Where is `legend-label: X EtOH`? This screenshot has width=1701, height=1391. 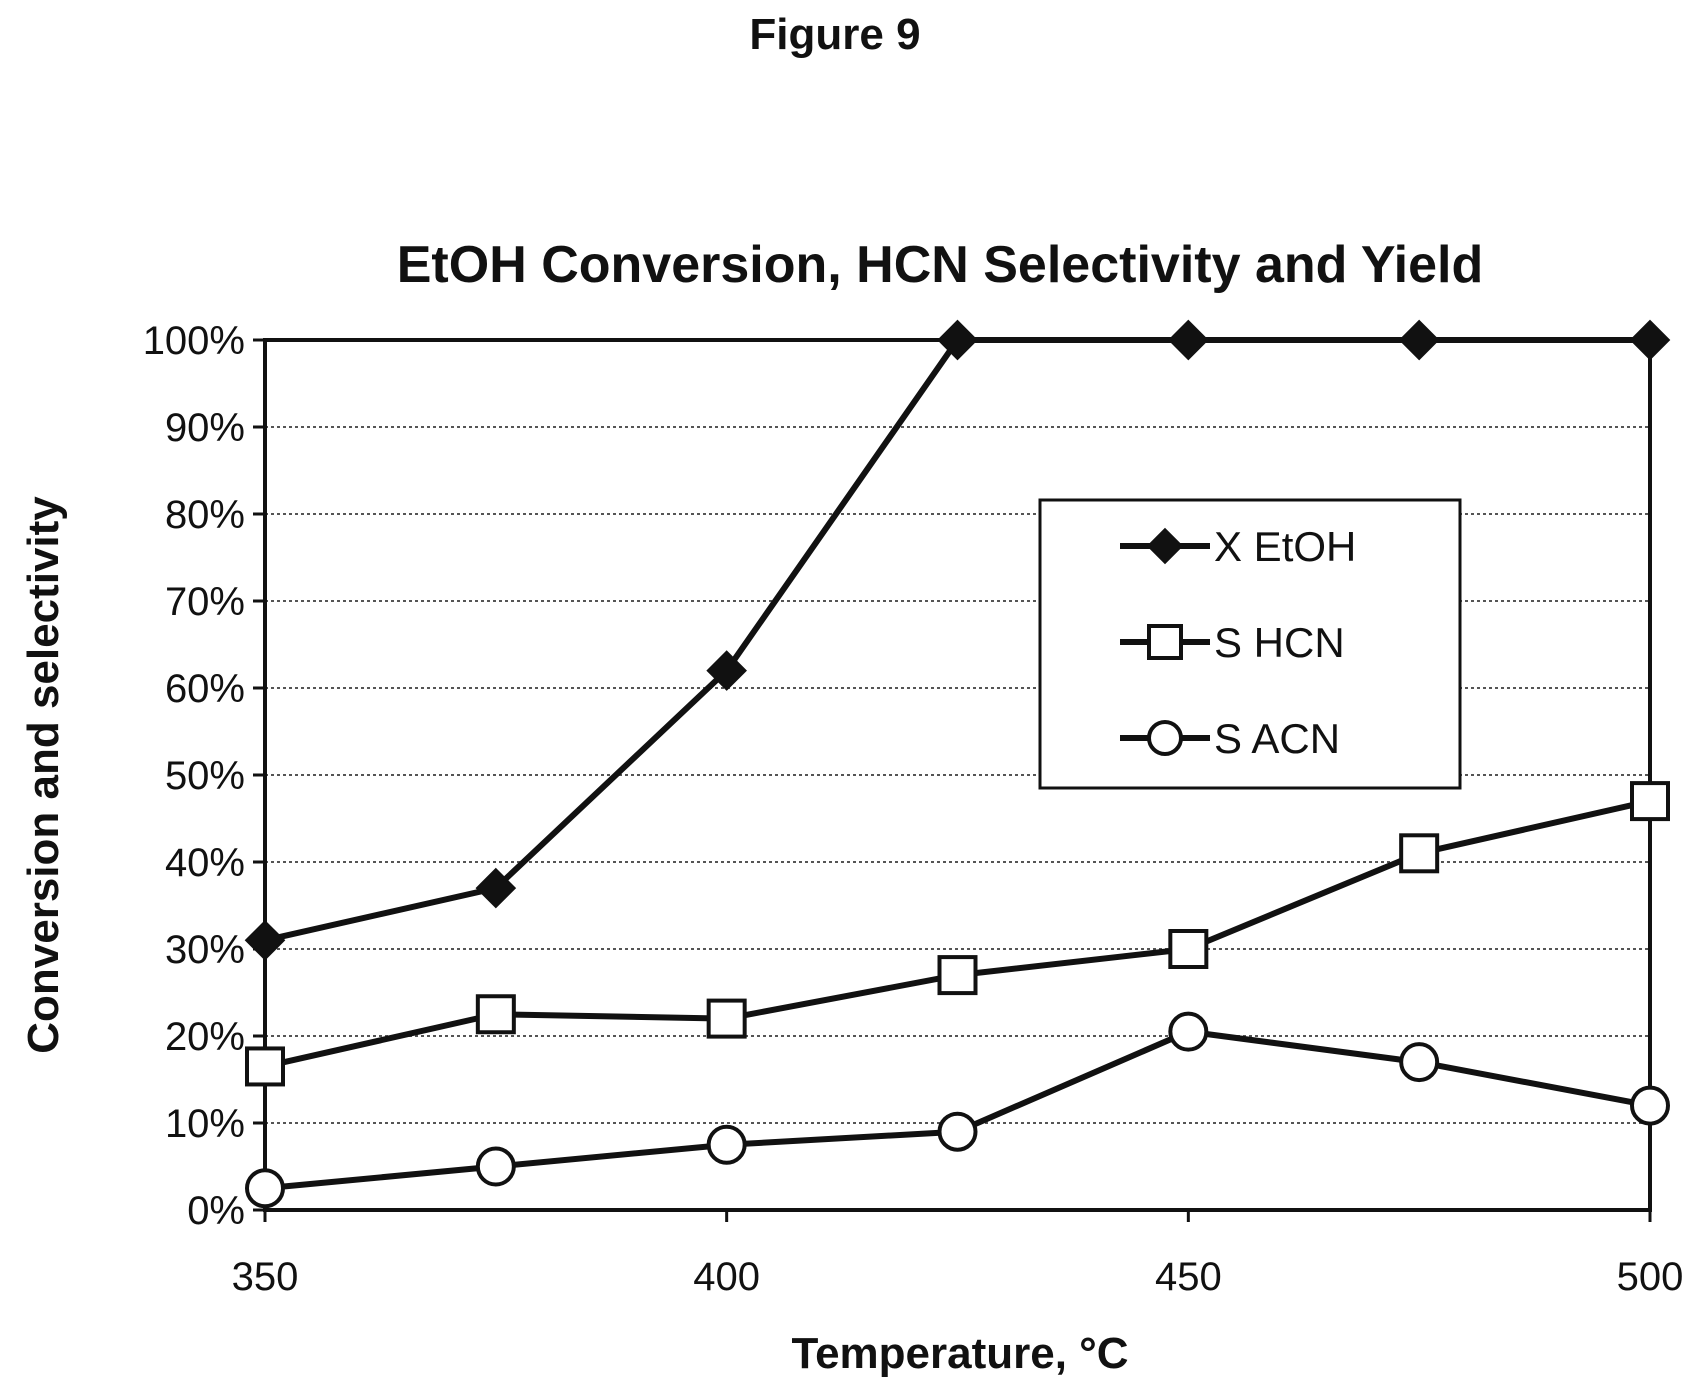 legend-label: X EtOH is located at coordinates (1285, 546).